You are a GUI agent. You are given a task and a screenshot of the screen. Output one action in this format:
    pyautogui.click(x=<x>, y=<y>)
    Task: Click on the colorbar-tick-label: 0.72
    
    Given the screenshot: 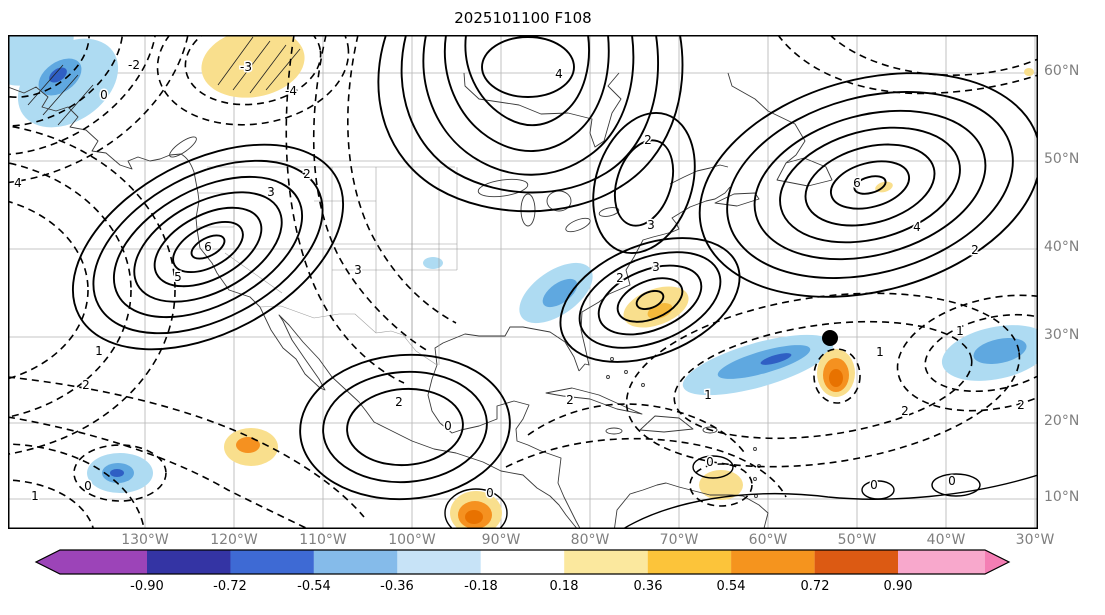 What is the action you would take?
    pyautogui.click(x=815, y=586)
    